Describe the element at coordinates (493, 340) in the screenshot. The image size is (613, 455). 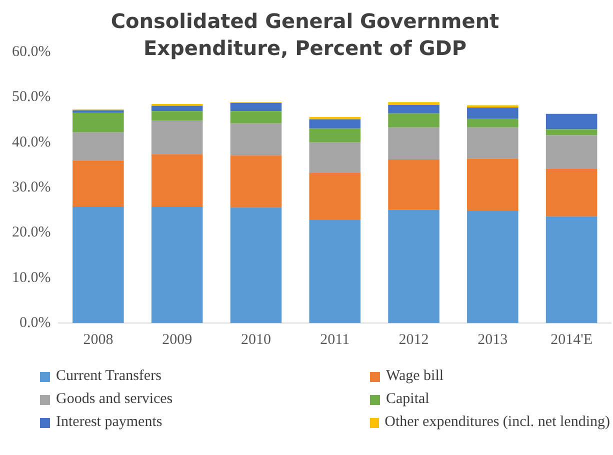
I see `x-tick-label: 2013` at that location.